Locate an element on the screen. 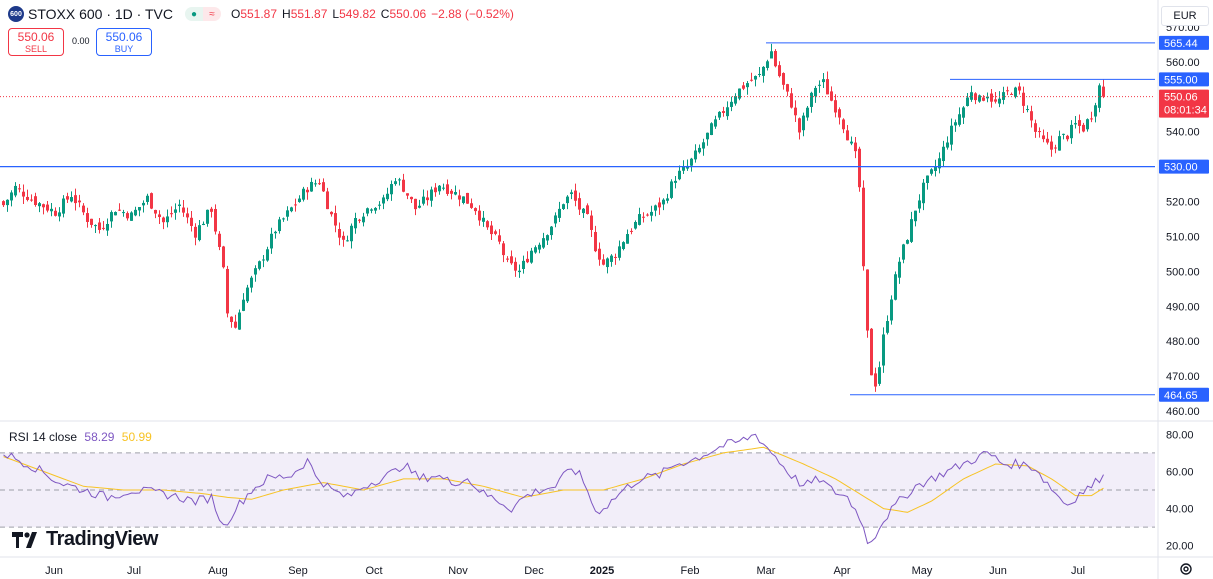 This screenshot has width=1213, height=579. currency-selector: EUR is located at coordinates (1185, 16).